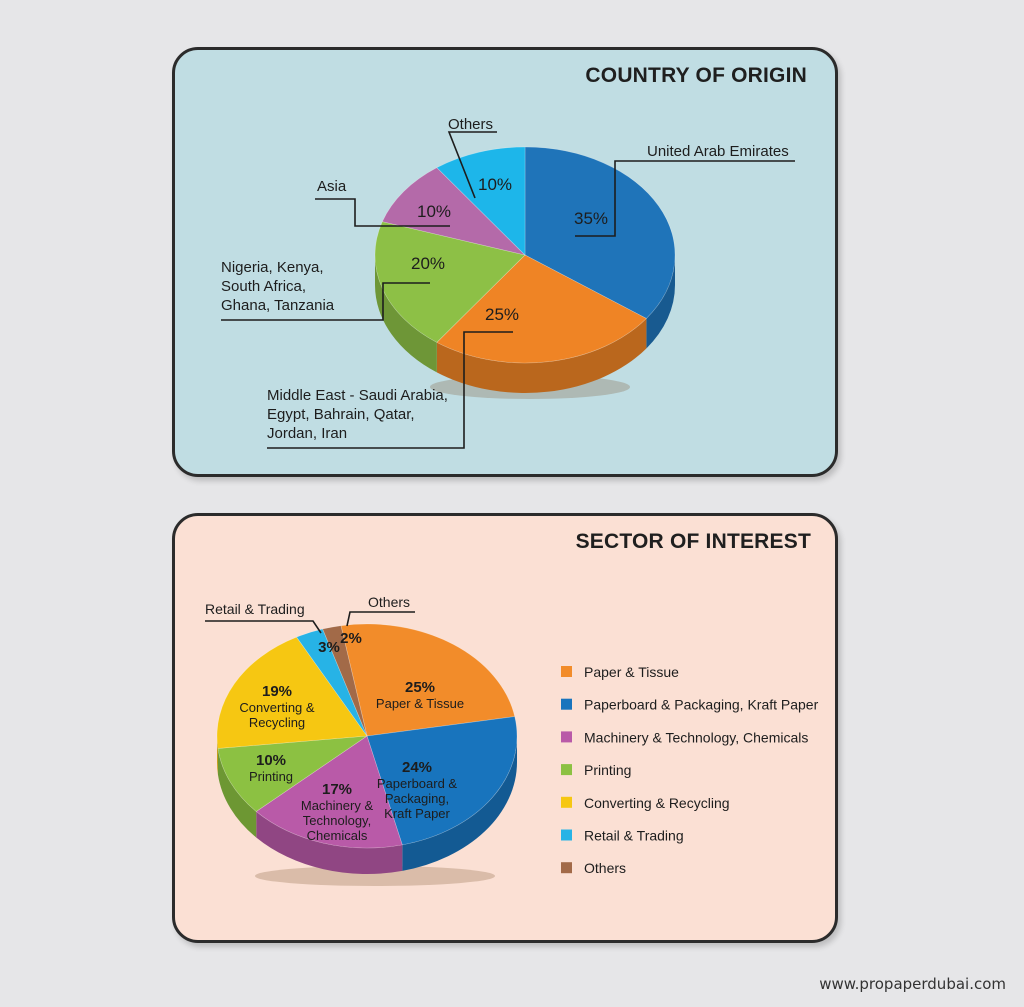 The image size is (1024, 1007). I want to click on sector-slice-paper-tissue, so click(428, 680).